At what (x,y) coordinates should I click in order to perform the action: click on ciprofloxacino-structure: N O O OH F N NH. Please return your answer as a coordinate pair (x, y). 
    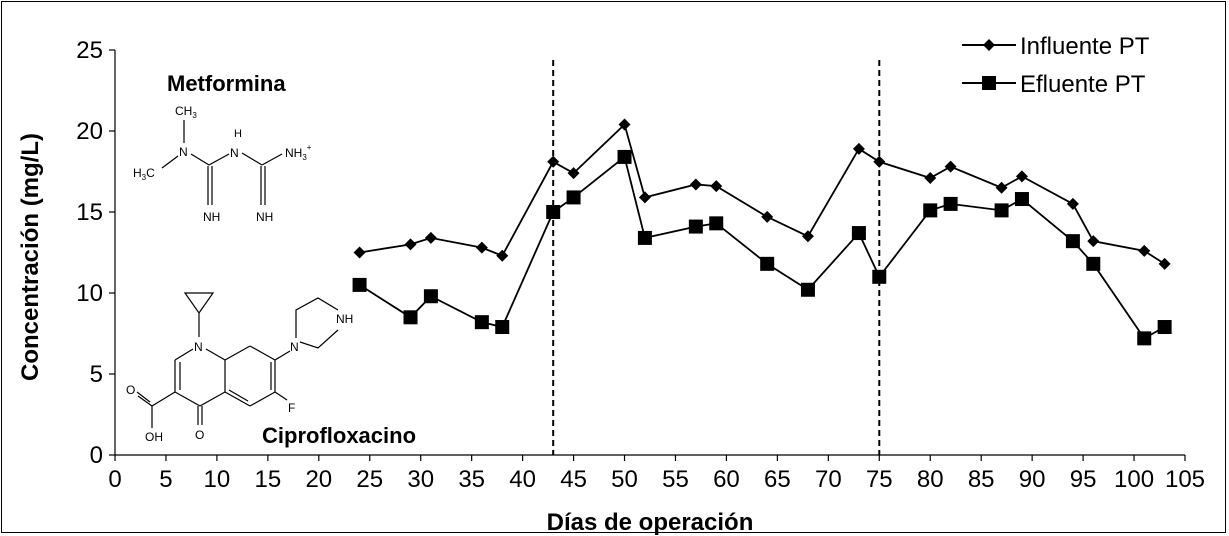
    Looking at the image, I should click on (239, 368).